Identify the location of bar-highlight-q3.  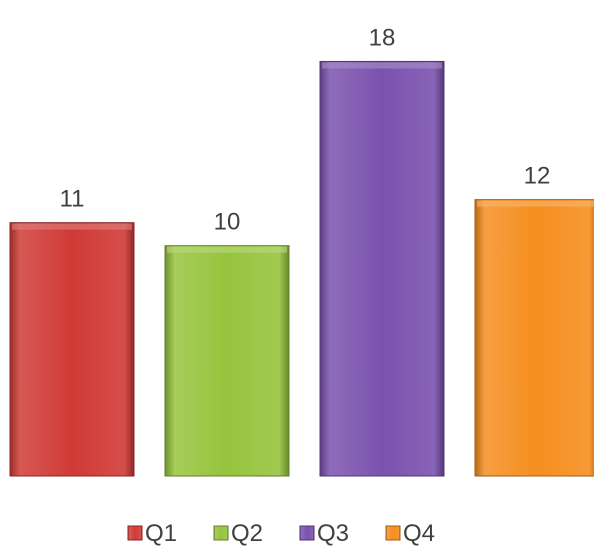
(382, 65).